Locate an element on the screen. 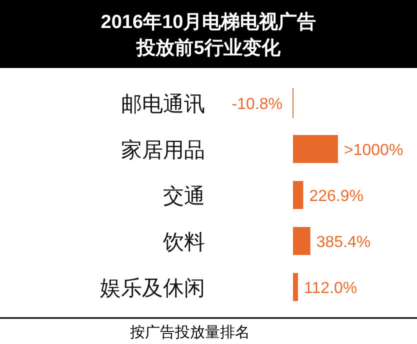  y-tick-label: 交通 is located at coordinates (184, 196).